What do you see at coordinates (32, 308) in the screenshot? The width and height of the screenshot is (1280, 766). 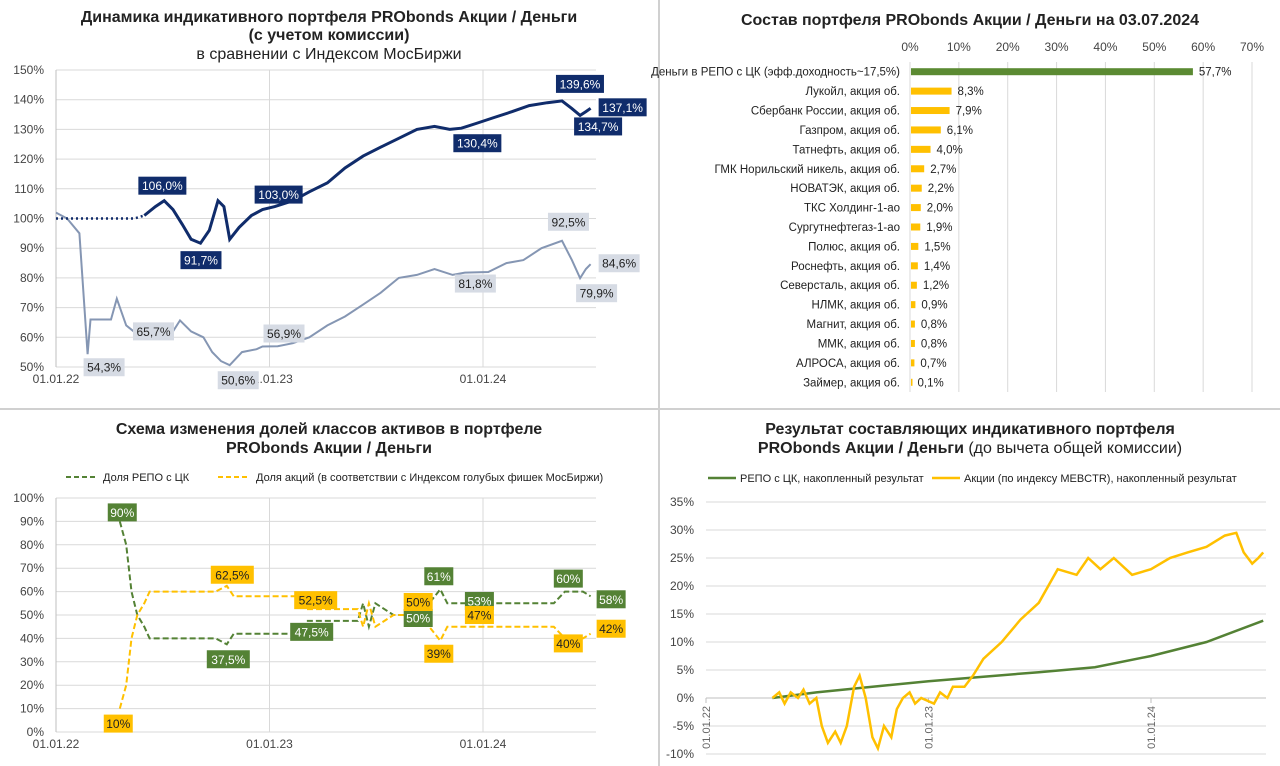 I see `y-tick-label: 70%` at bounding box center [32, 308].